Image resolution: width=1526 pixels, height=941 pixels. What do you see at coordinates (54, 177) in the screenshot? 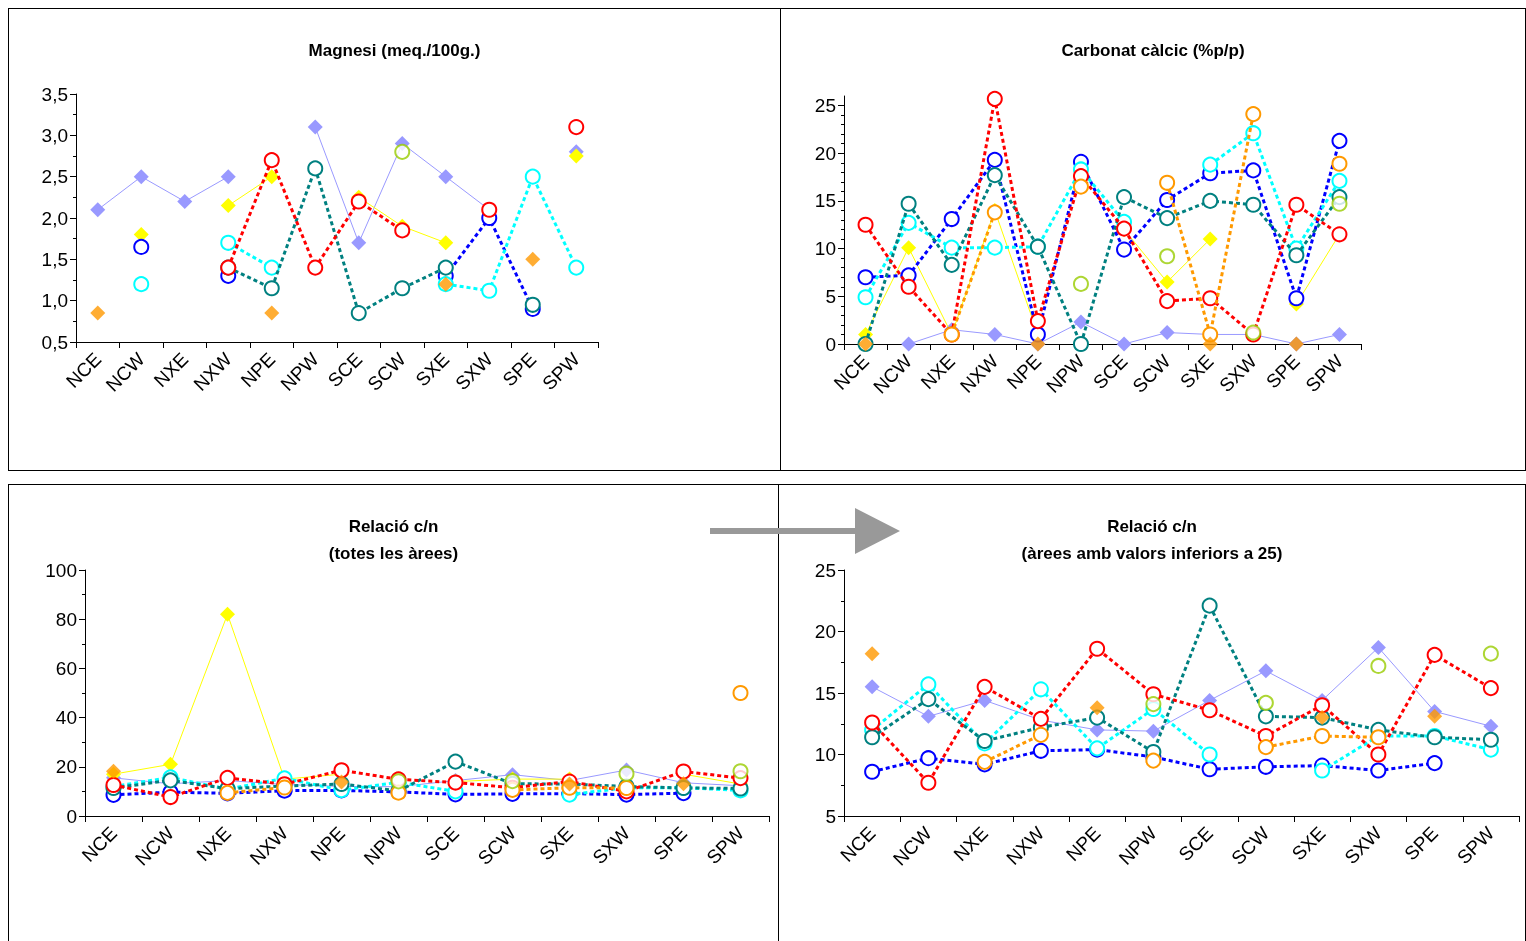
I see `y-tick-label: 2,5` at bounding box center [54, 177].